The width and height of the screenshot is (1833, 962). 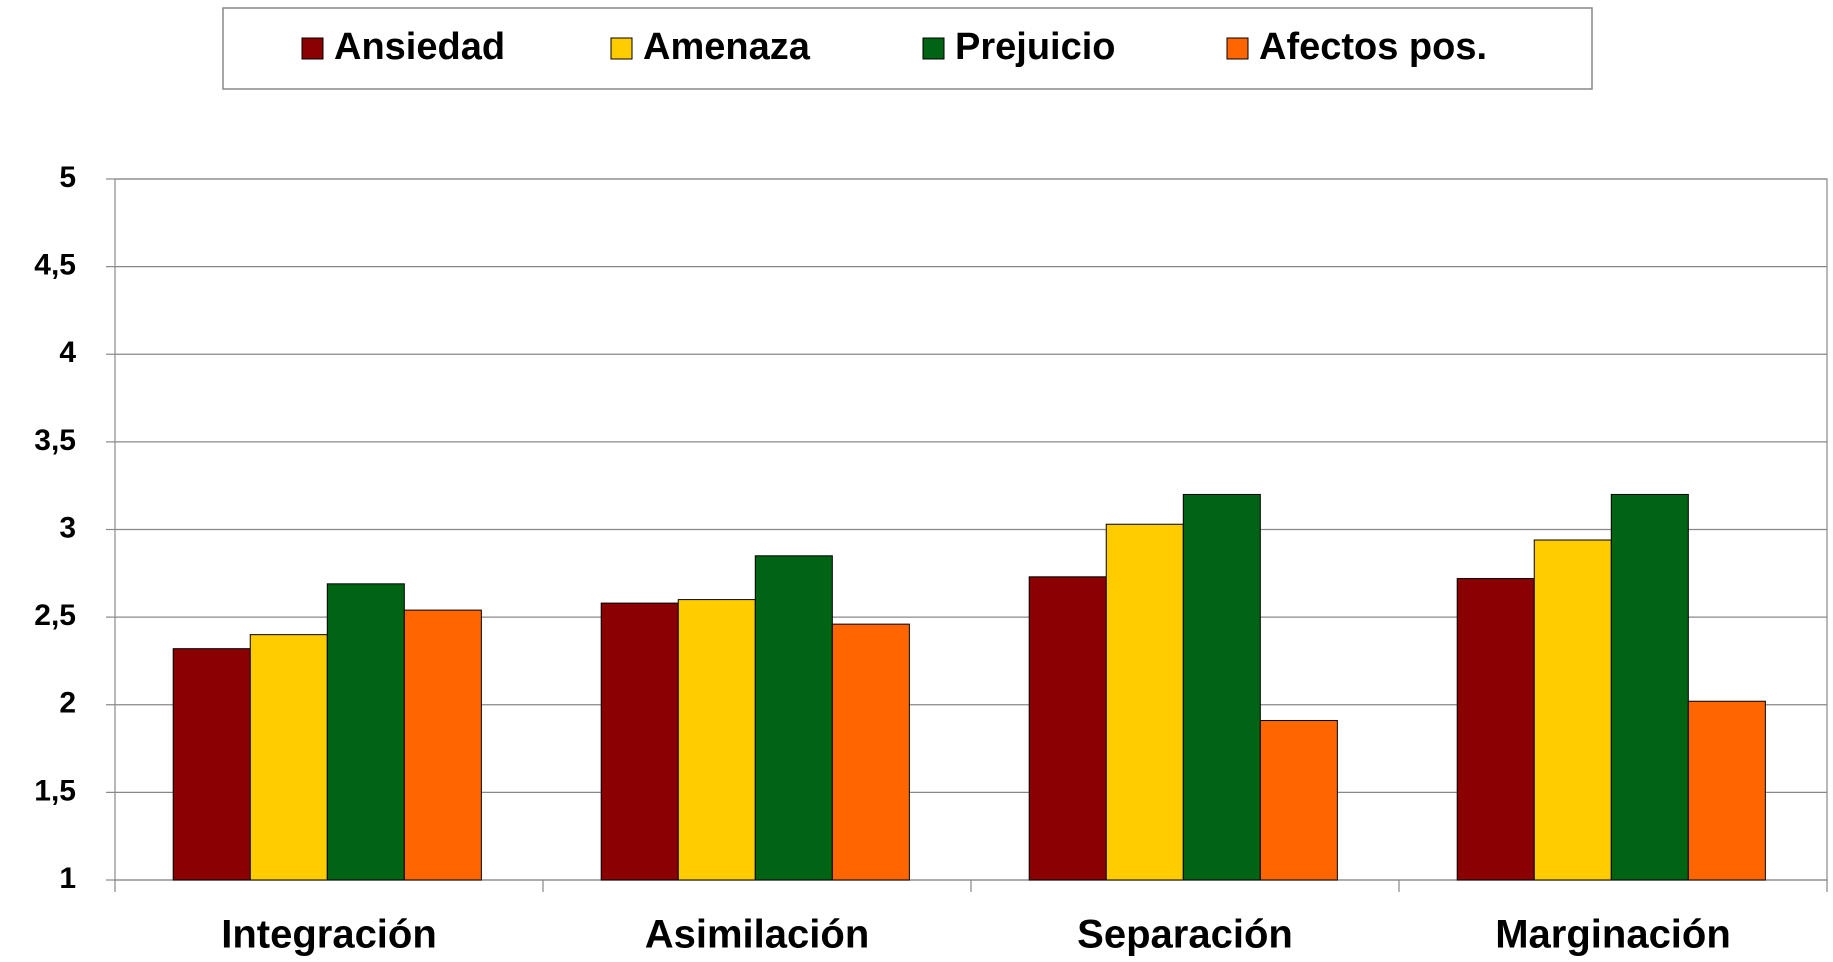 I want to click on legend-label: Amenaza, so click(x=727, y=47).